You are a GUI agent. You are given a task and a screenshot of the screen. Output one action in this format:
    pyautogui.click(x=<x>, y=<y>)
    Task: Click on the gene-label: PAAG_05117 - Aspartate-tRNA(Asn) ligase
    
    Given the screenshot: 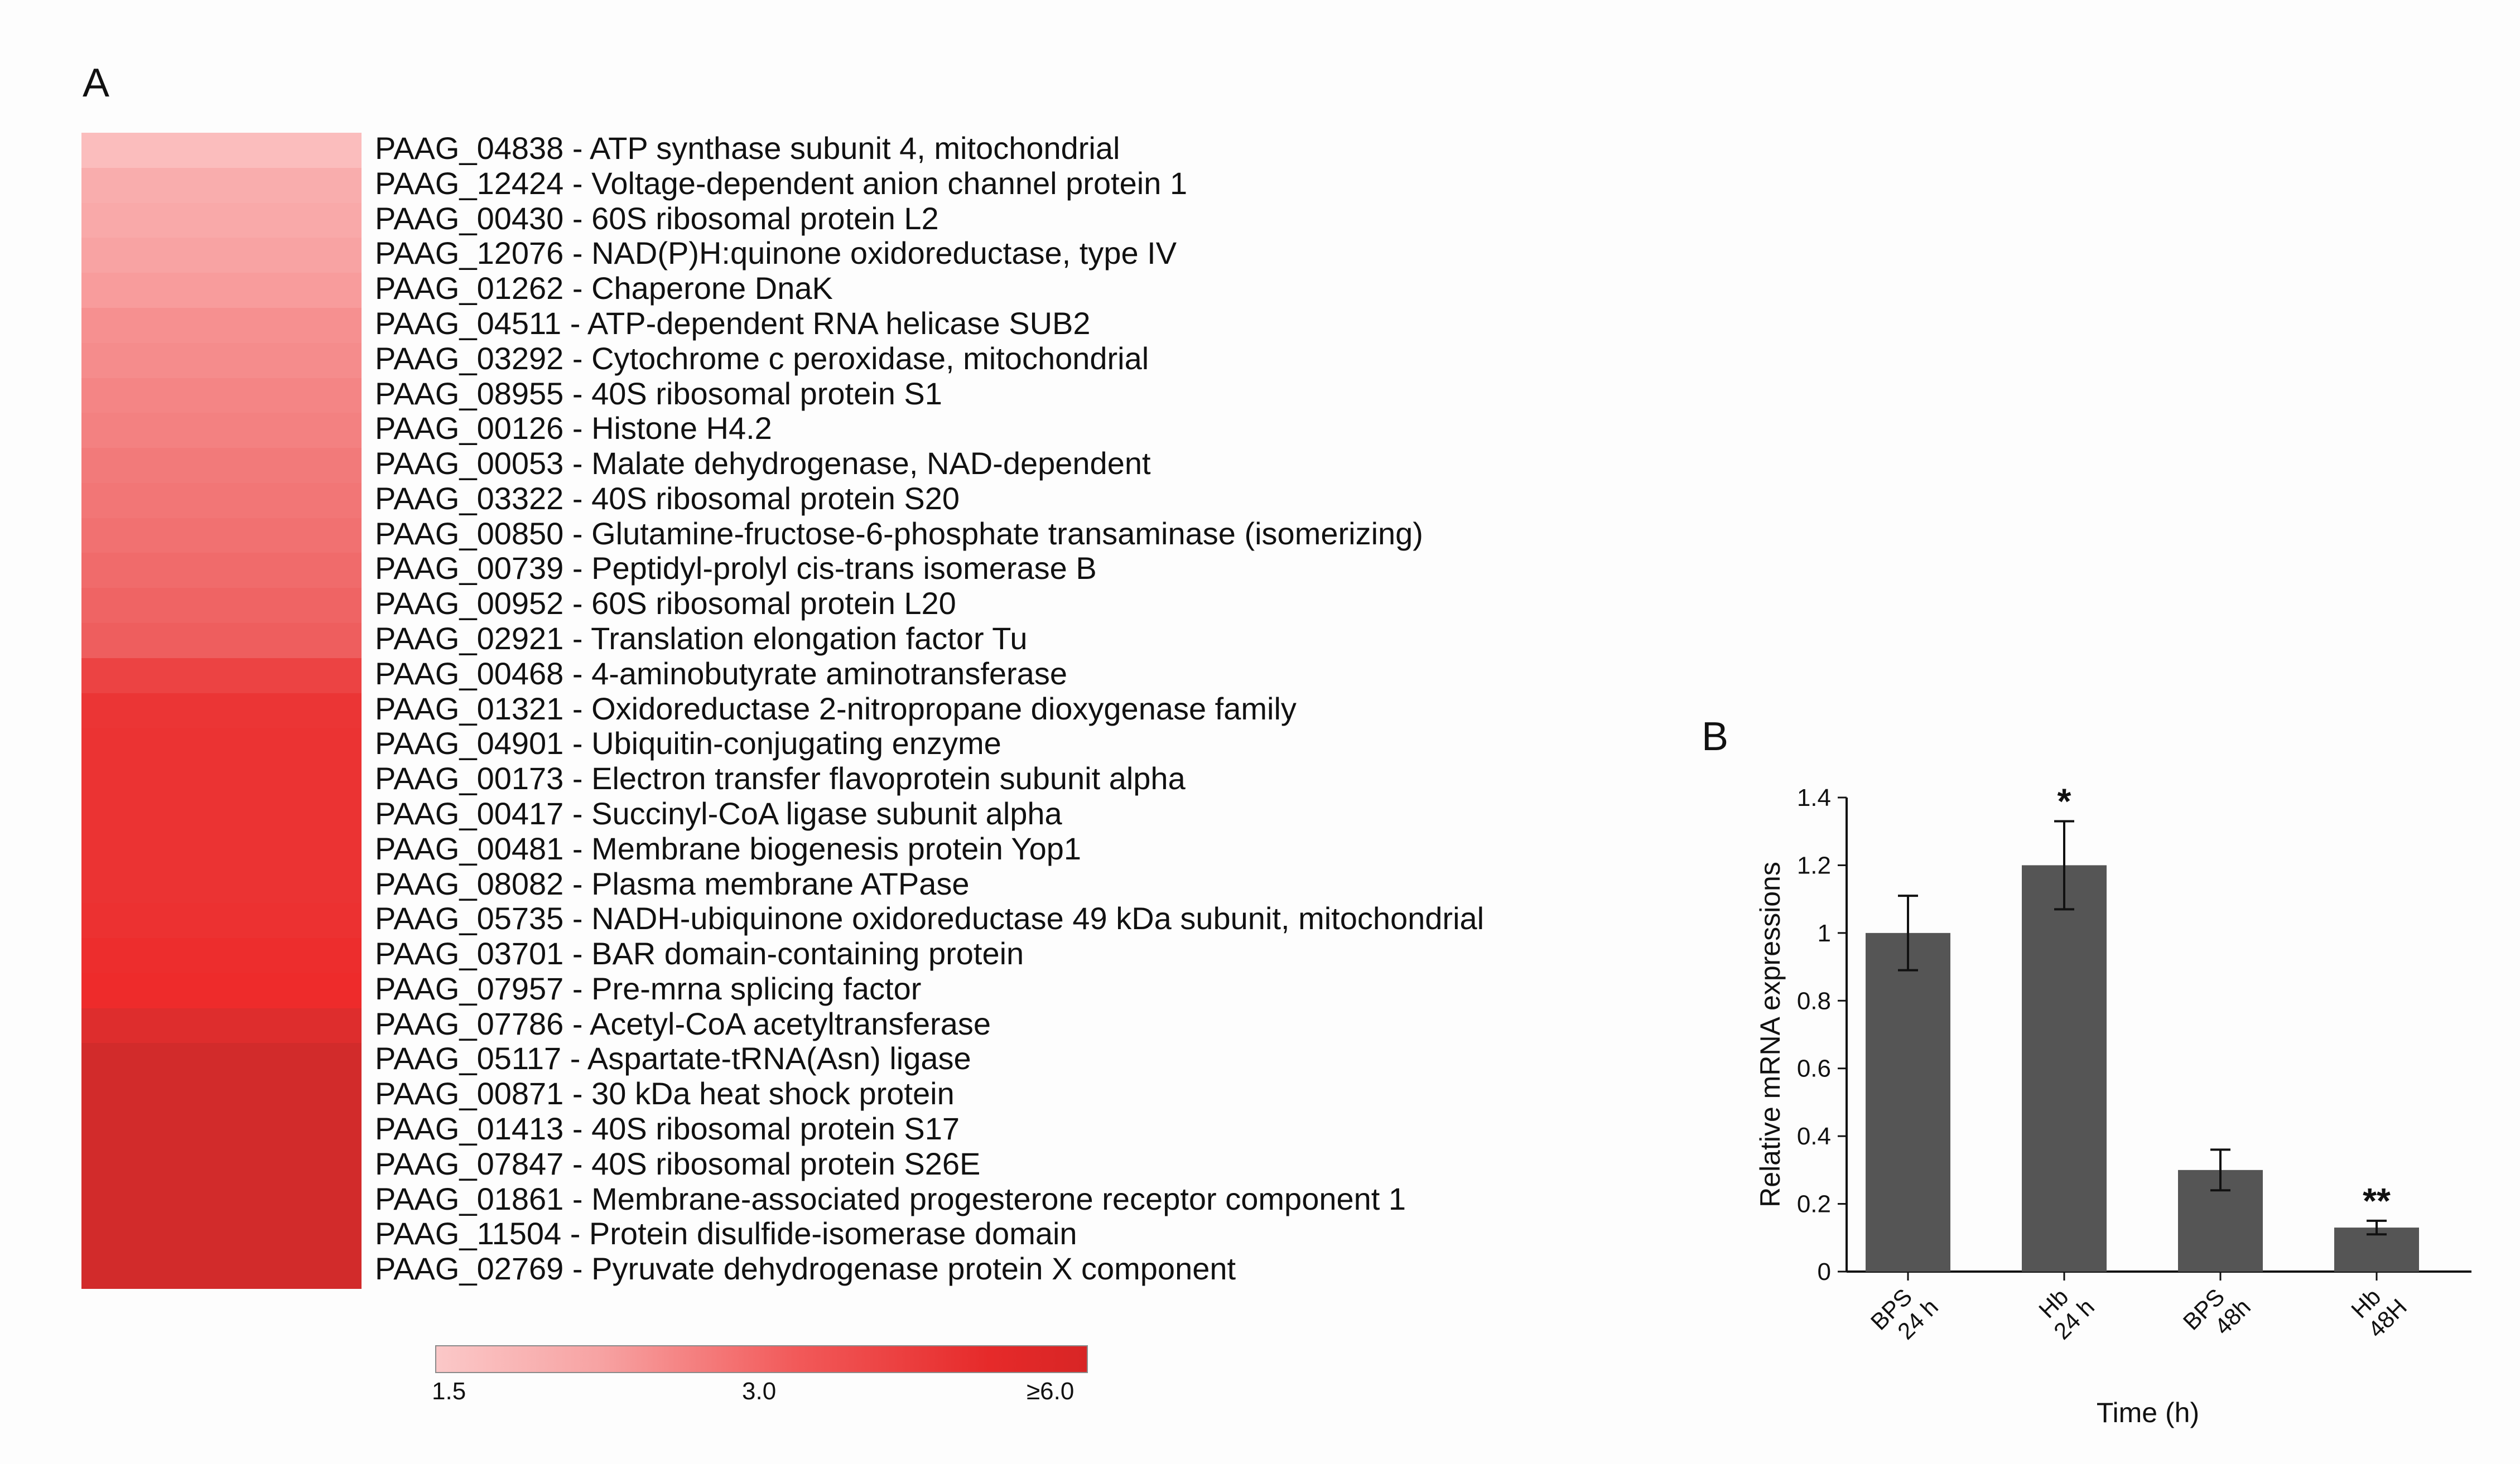 What is the action you would take?
    pyautogui.click(x=673, y=1058)
    